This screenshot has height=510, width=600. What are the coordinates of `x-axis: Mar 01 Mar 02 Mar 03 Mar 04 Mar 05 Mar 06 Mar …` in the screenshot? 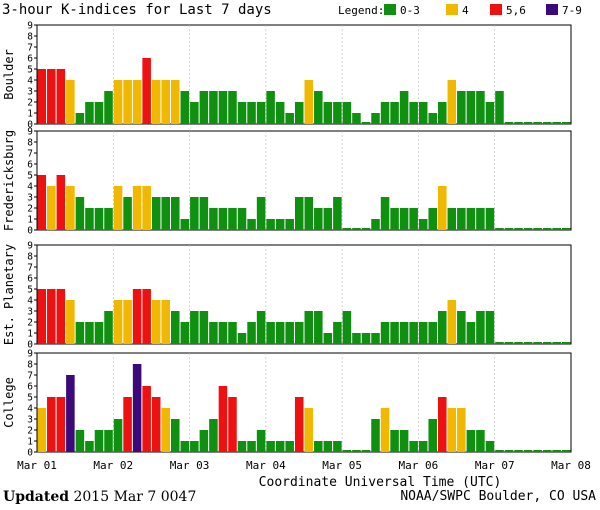 It's located at (304, 465).